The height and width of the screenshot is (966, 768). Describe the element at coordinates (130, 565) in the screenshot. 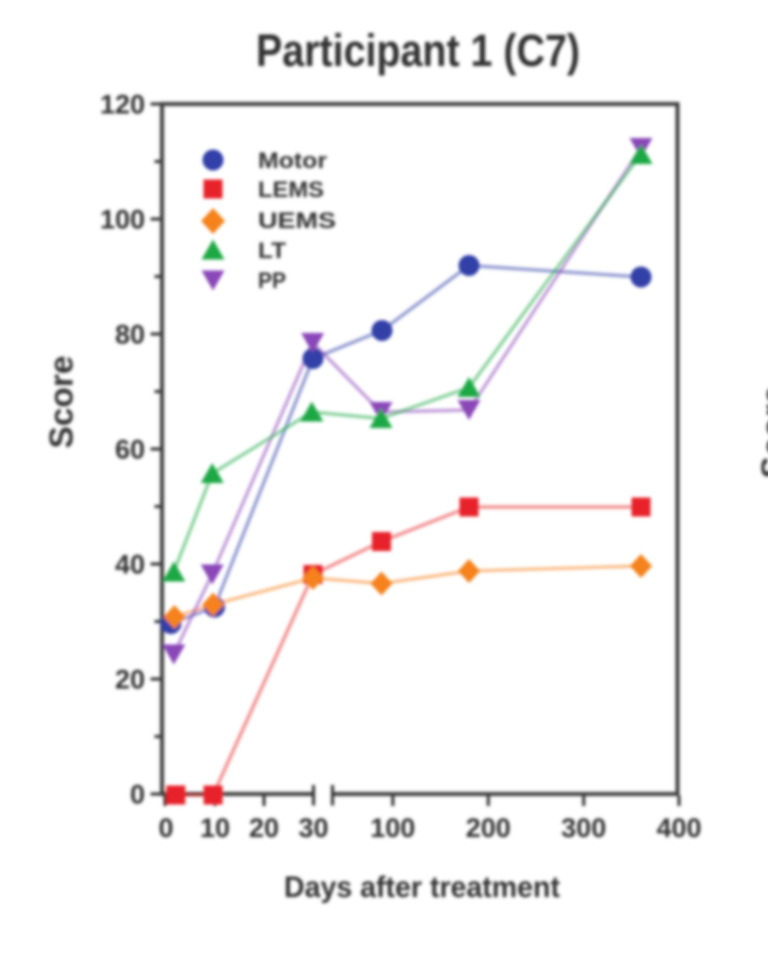

I see `svg-text: 40` at that location.